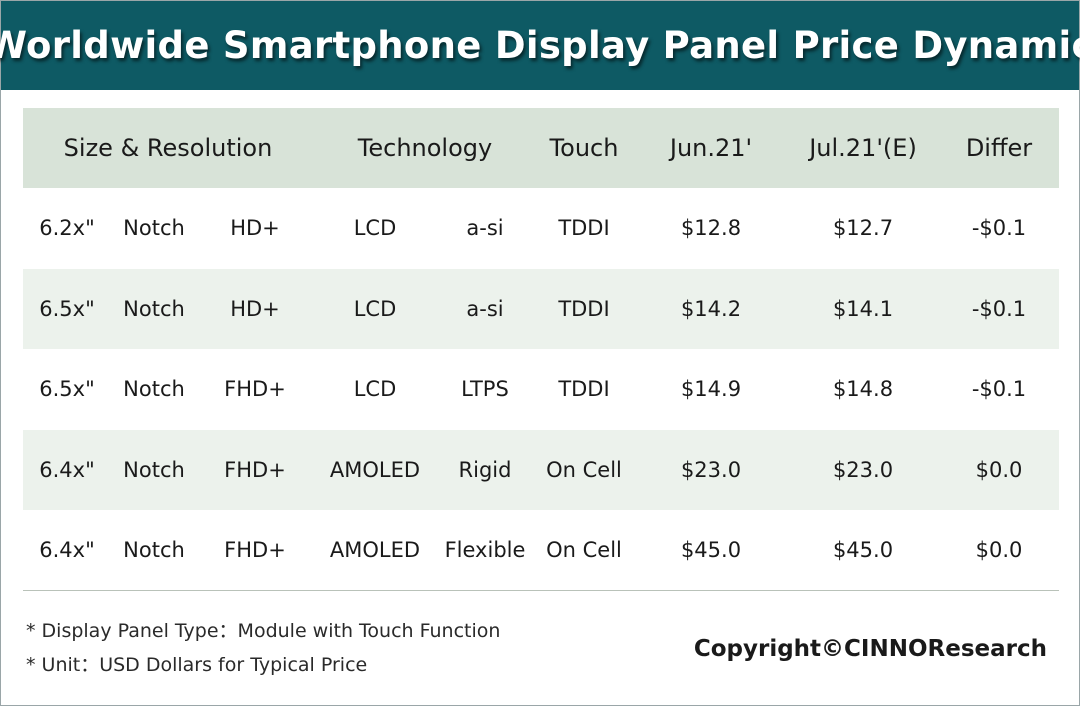 This screenshot has height=706, width=1080. I want to click on footer-divider, so click(541, 590).